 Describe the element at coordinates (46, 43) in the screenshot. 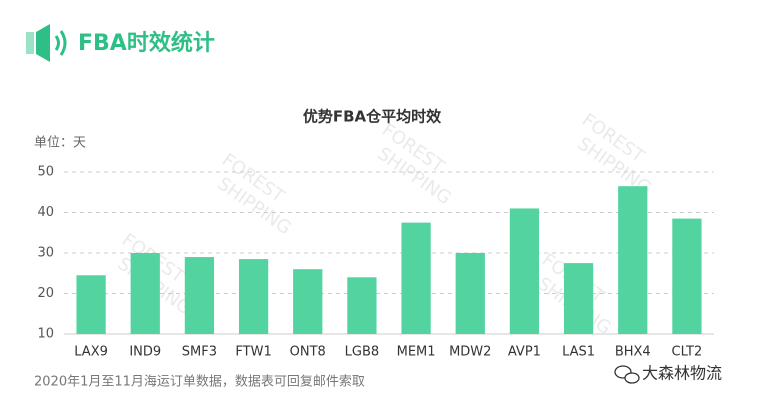

I see `header-icon` at that location.